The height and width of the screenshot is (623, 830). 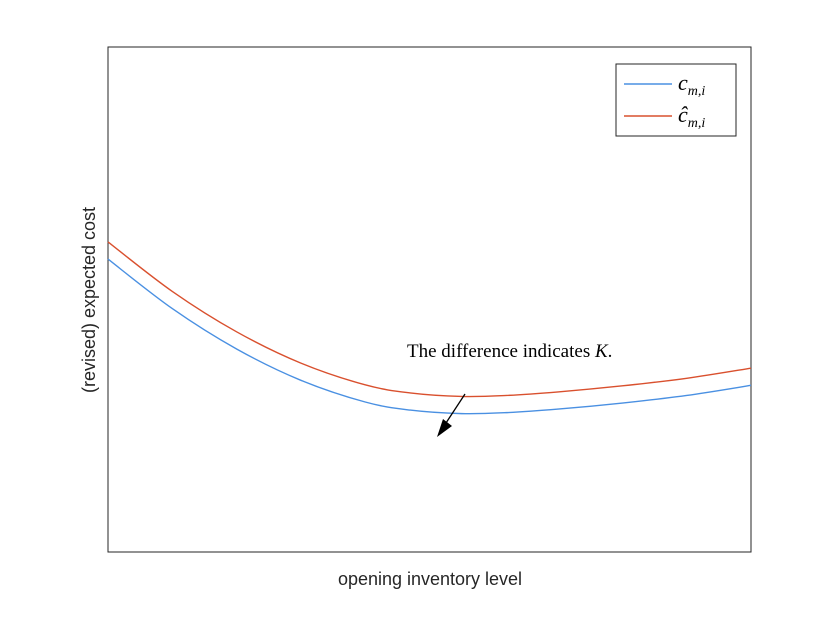 I want to click on legend-label-series-1: cm,i, so click(x=691, y=84).